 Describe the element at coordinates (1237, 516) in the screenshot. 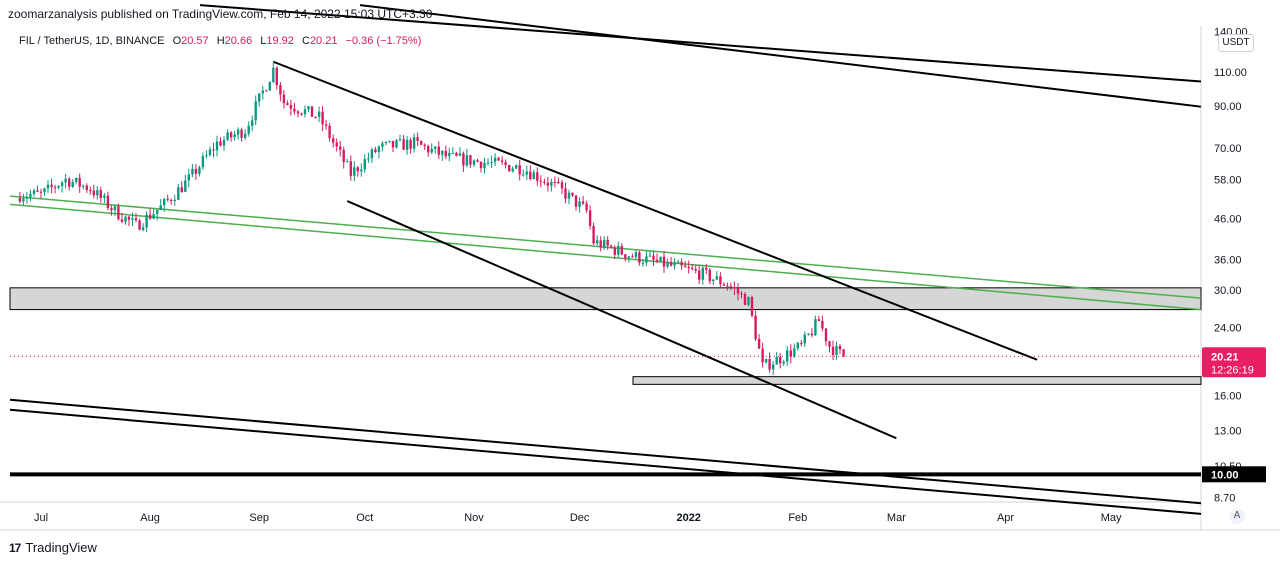

I see `auto-scale-button: A` at that location.